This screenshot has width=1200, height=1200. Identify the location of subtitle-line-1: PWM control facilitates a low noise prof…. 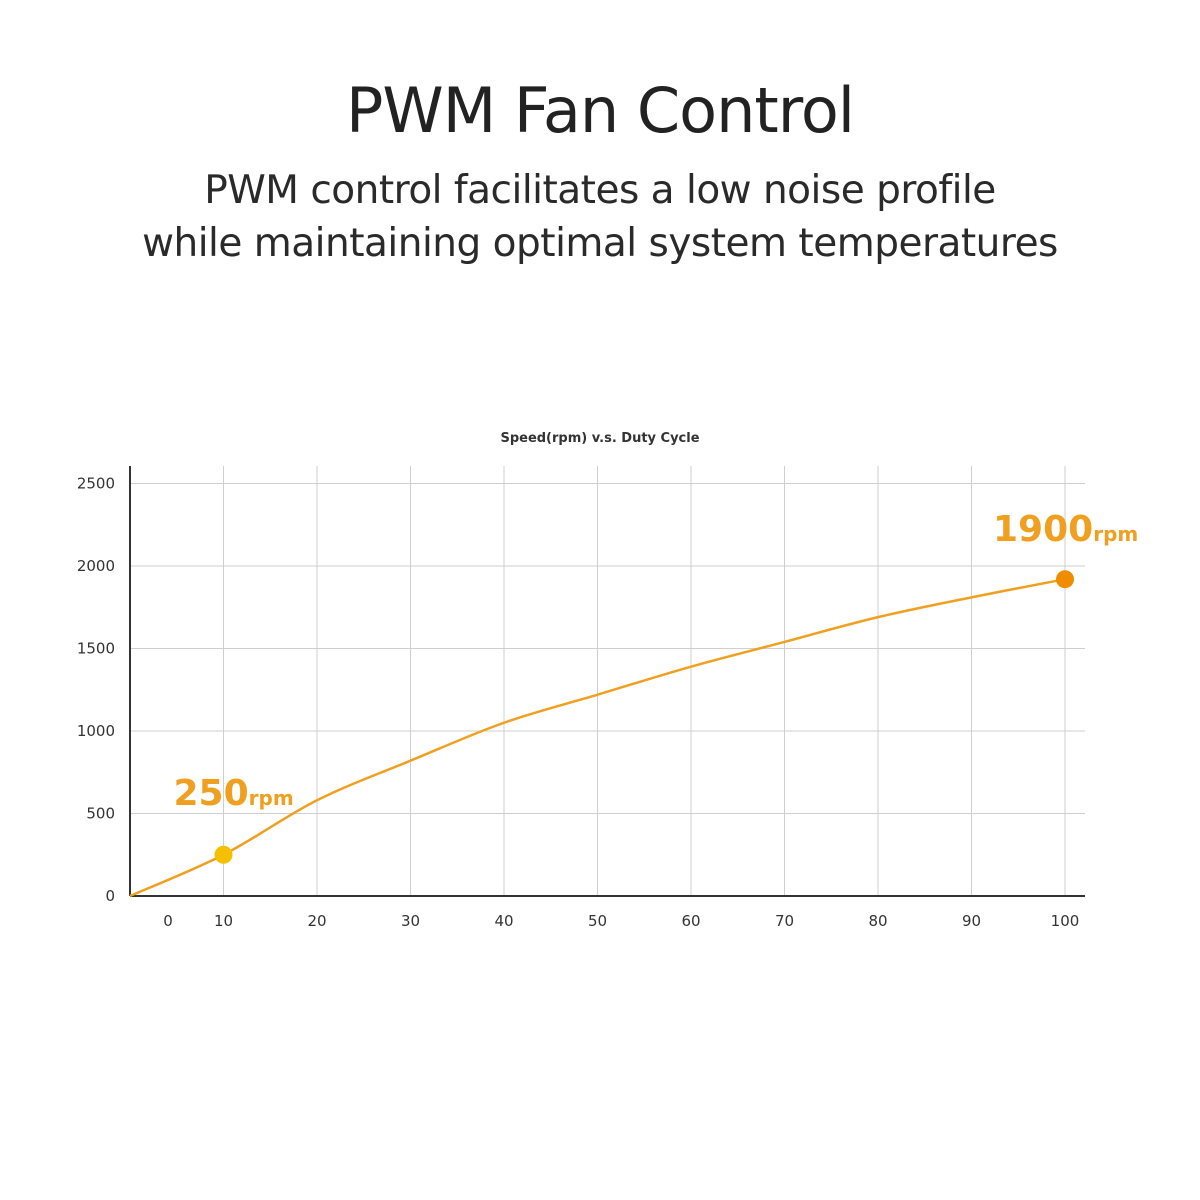
(600, 190).